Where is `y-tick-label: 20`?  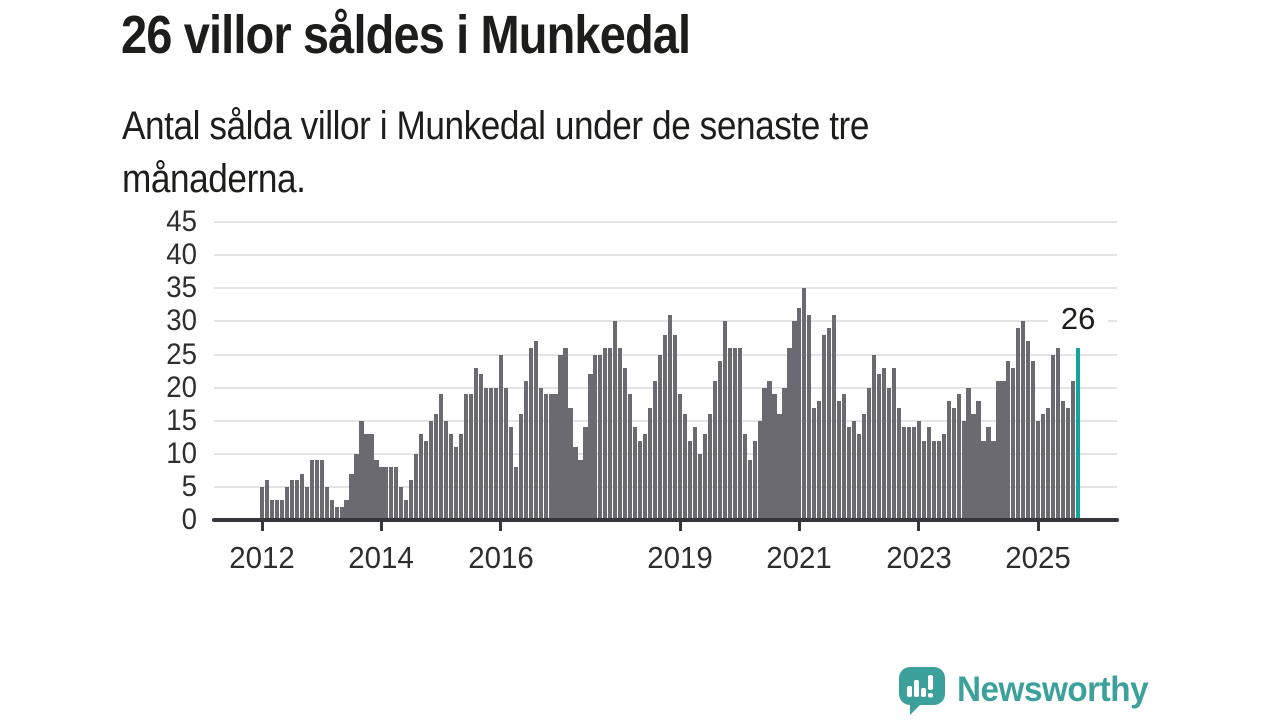
y-tick-label: 20 is located at coordinates (181, 387).